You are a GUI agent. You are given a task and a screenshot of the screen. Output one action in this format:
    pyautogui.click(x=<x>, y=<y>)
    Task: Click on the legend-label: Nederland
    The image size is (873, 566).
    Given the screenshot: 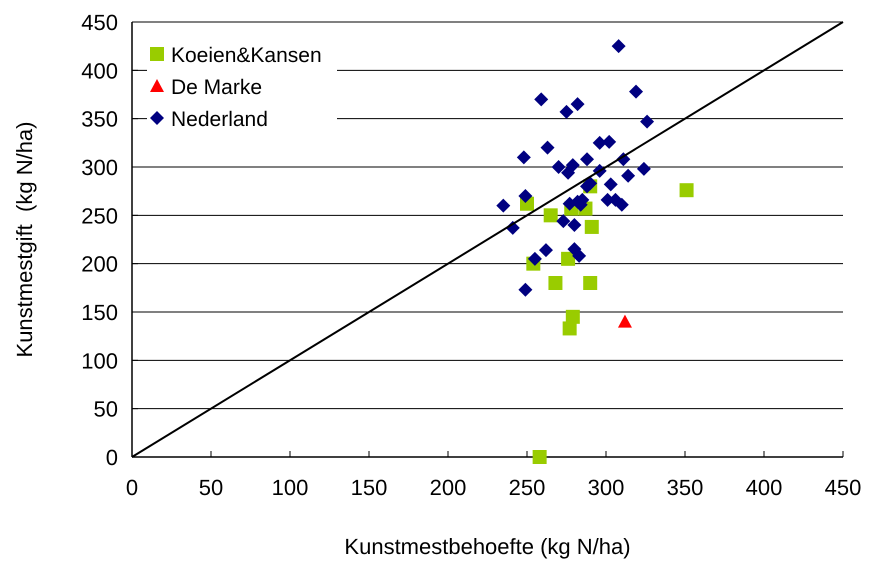 What is the action you would take?
    pyautogui.click(x=219, y=119)
    